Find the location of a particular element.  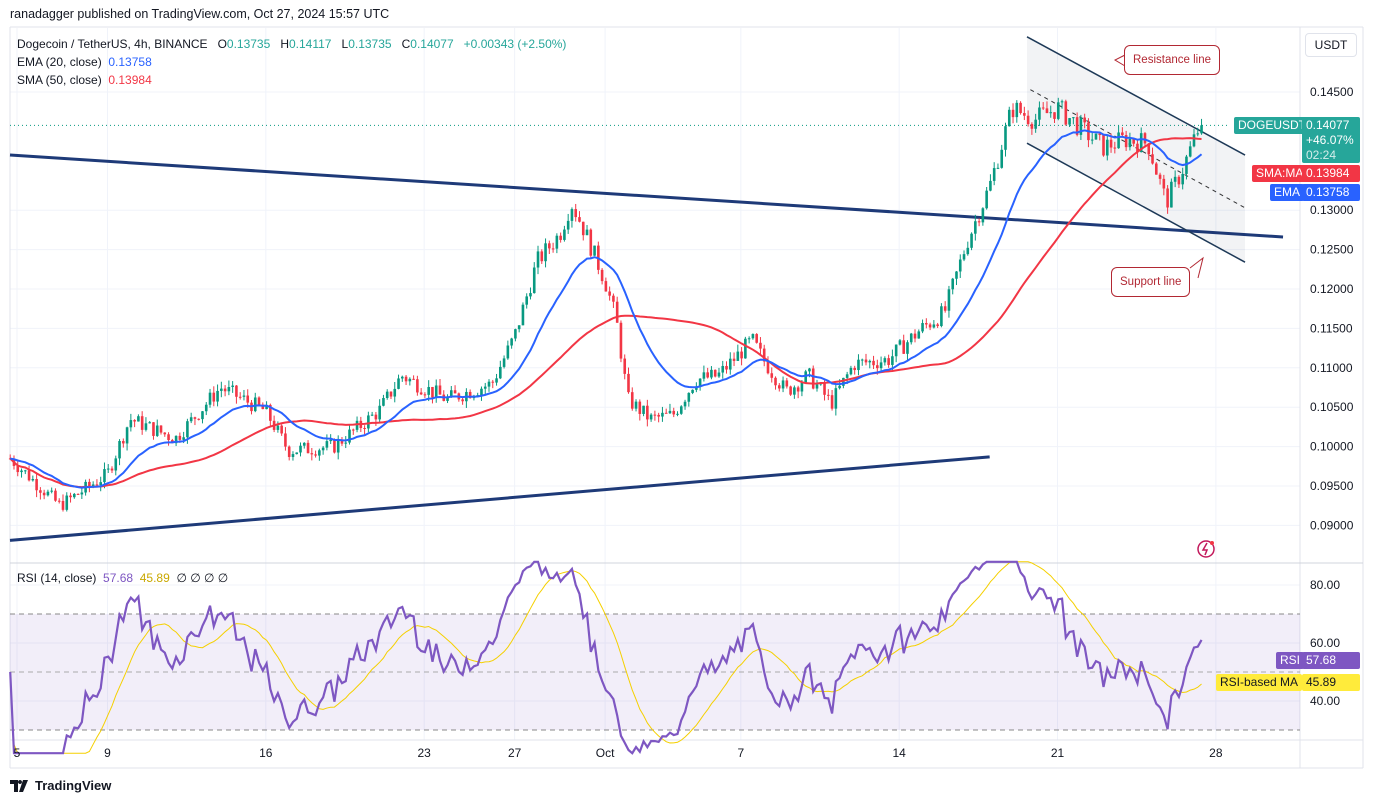

descending-support-line is located at coordinates (646, 196).